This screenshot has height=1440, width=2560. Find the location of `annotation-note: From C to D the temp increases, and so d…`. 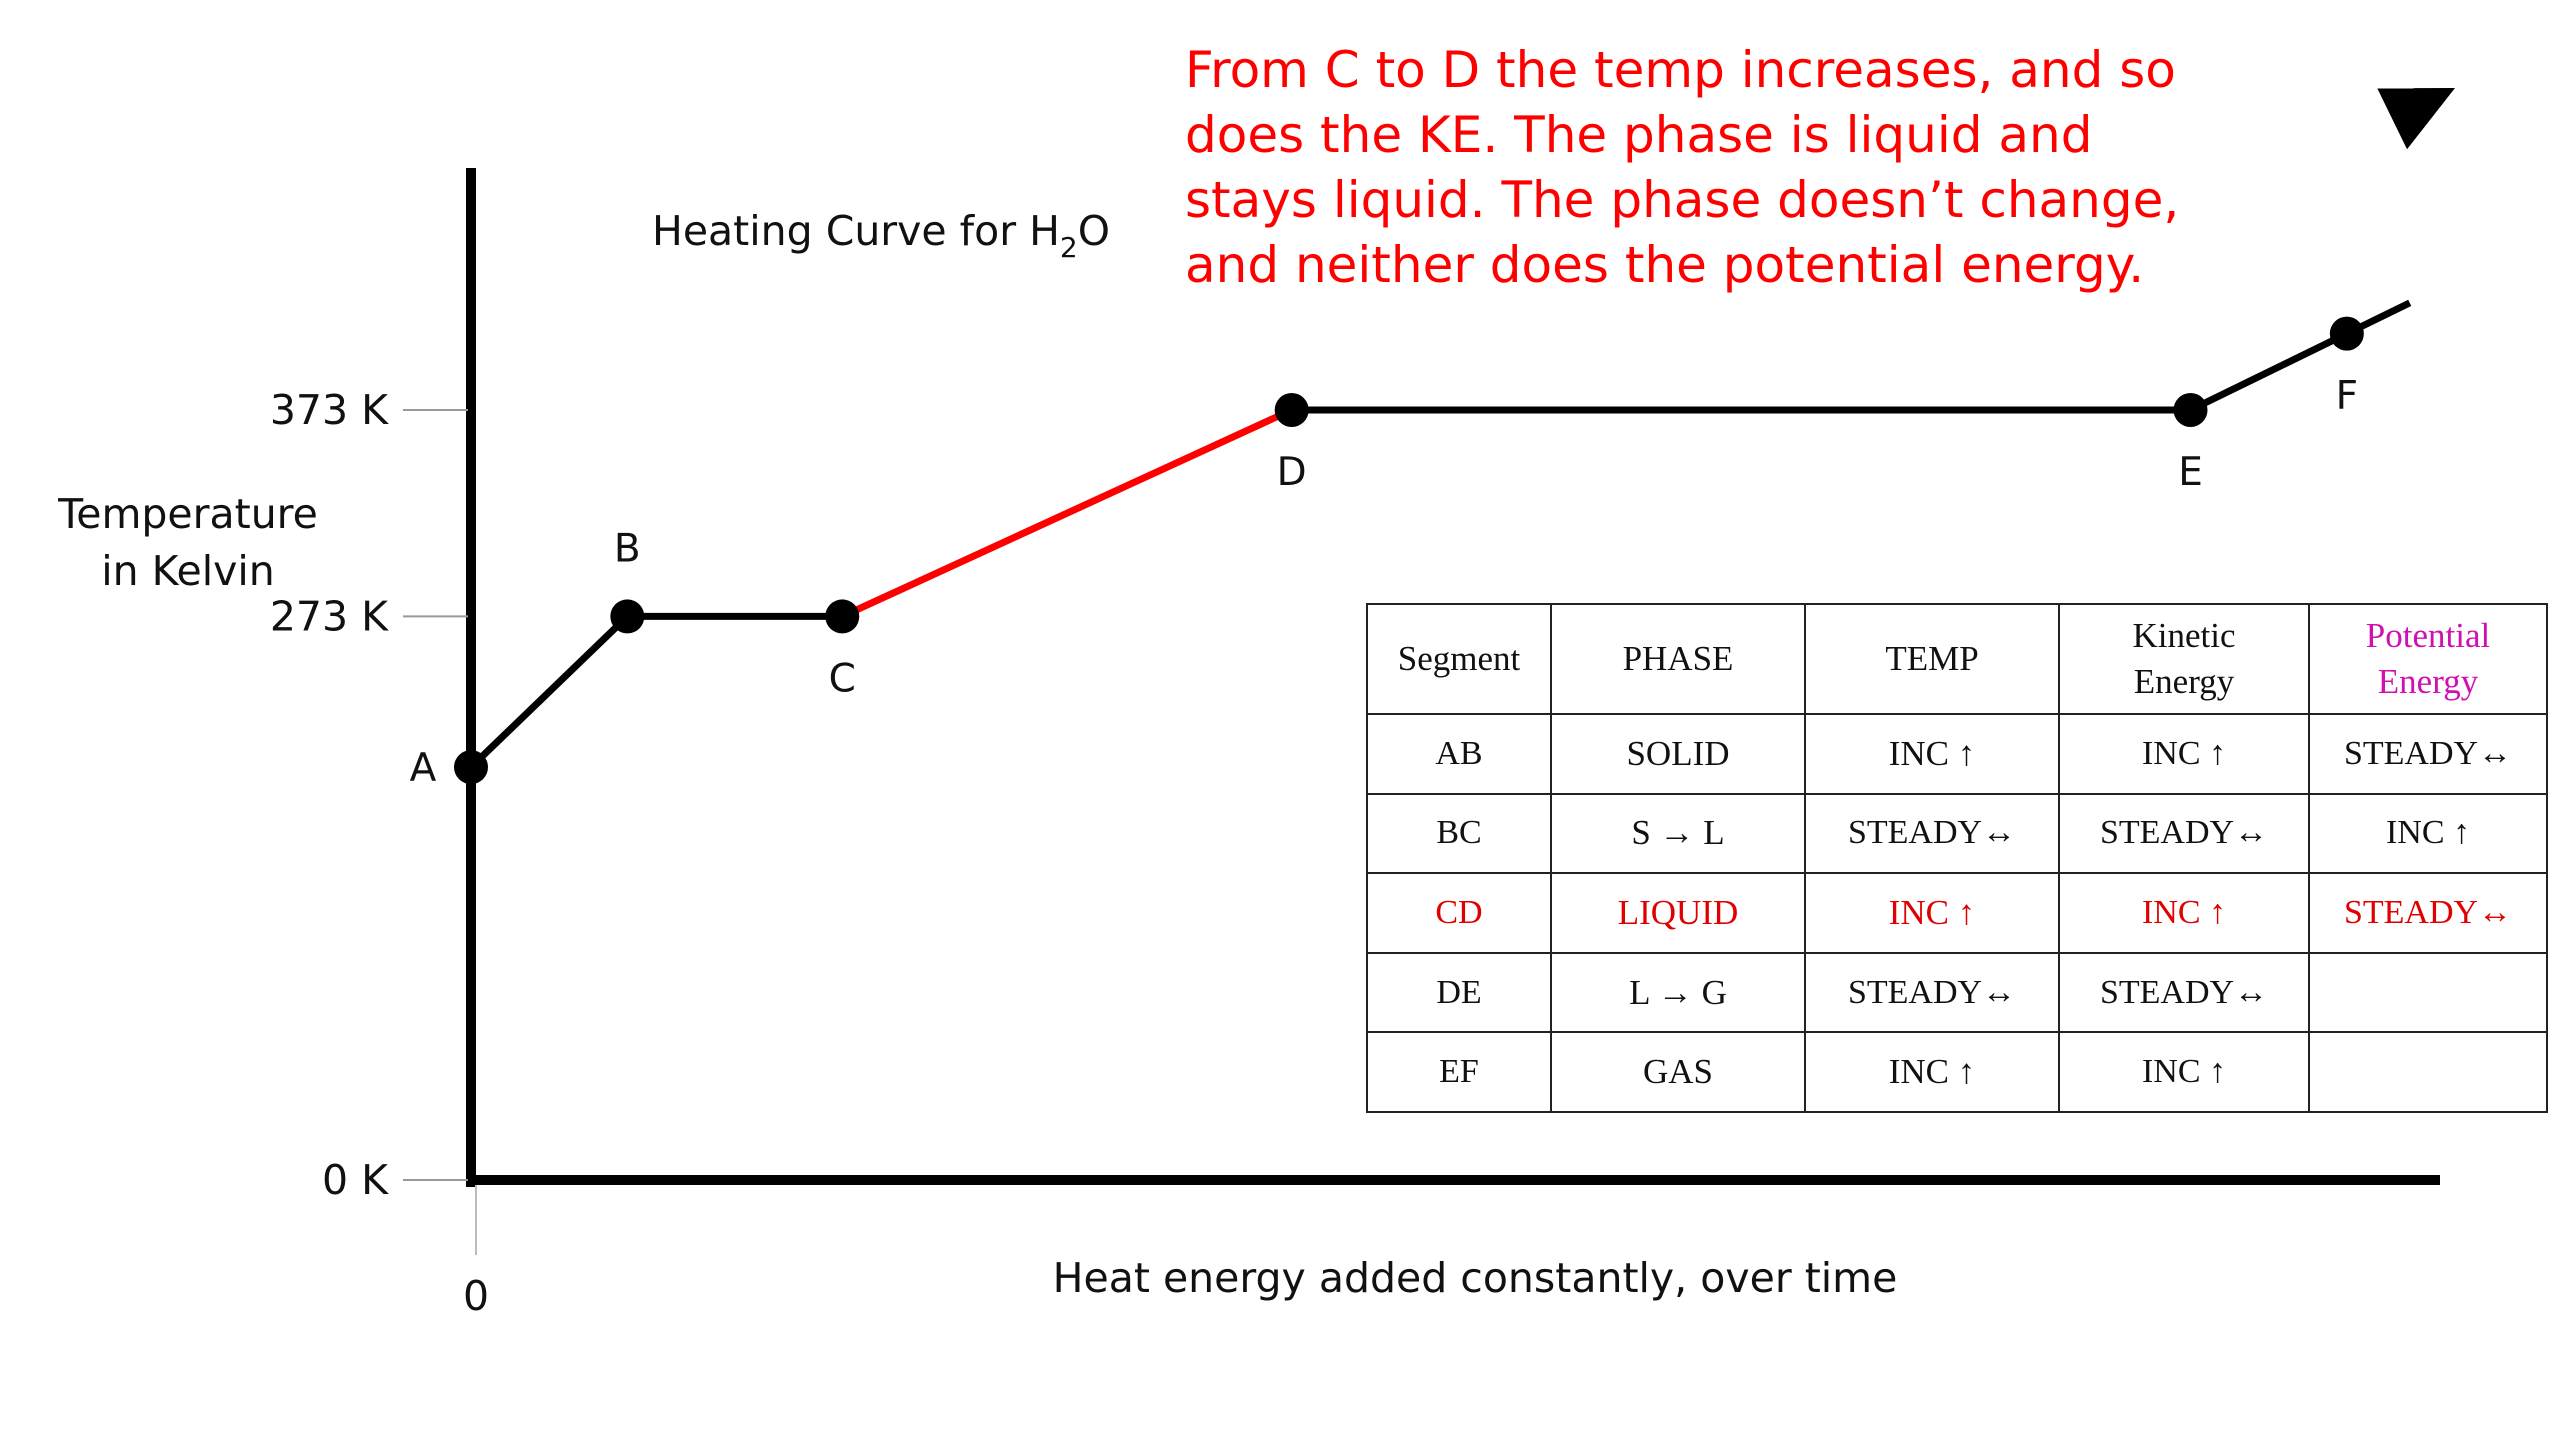

annotation-note: From C to D the temp increases, and so d… is located at coordinates (1745, 168).